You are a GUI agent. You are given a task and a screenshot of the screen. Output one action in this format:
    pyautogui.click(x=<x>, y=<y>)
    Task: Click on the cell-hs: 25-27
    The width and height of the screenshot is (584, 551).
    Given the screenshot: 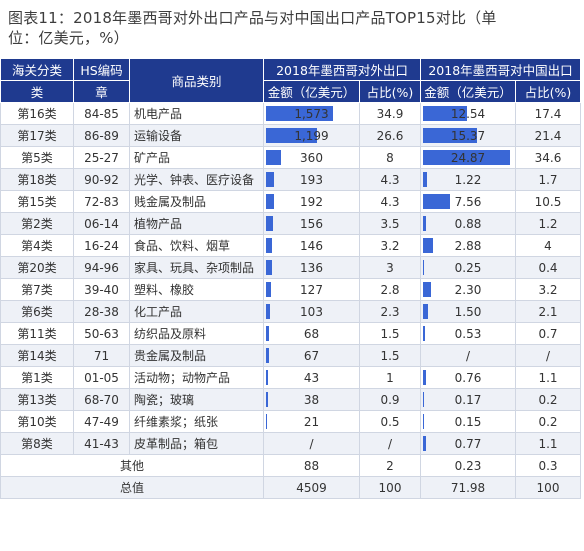 What is the action you would take?
    pyautogui.click(x=101, y=157)
    